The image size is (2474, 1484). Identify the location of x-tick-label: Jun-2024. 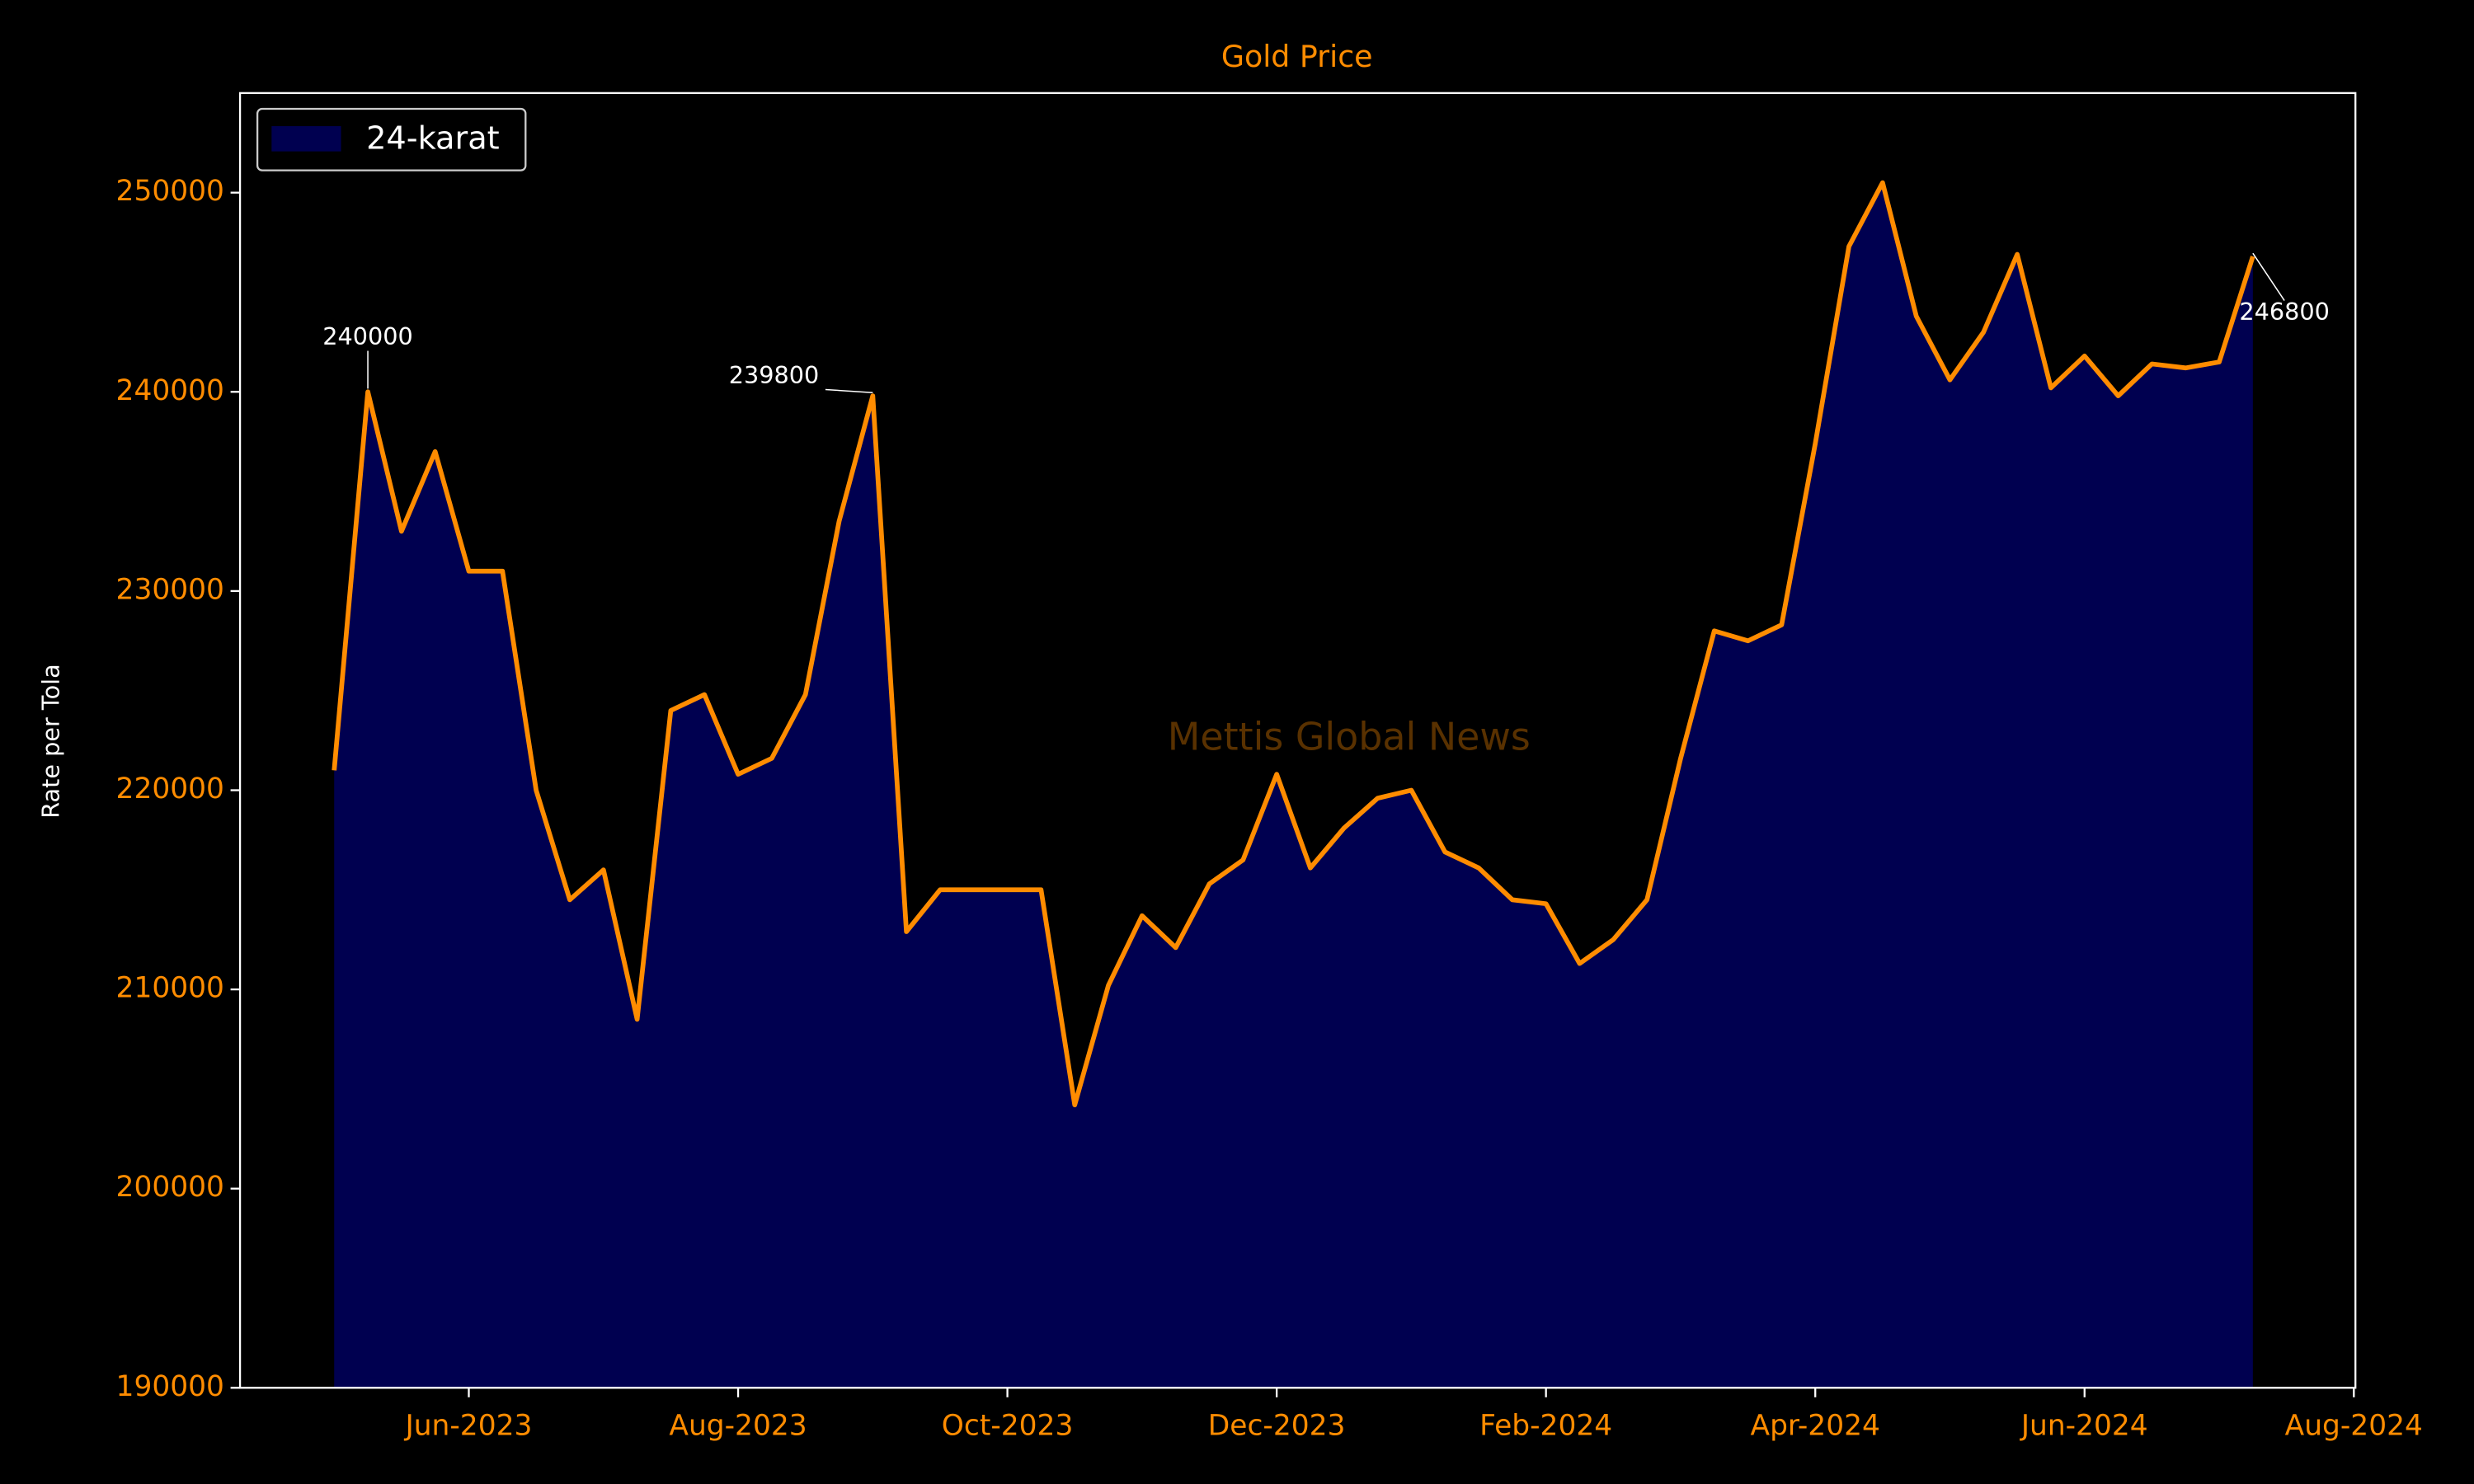
(2084, 1426).